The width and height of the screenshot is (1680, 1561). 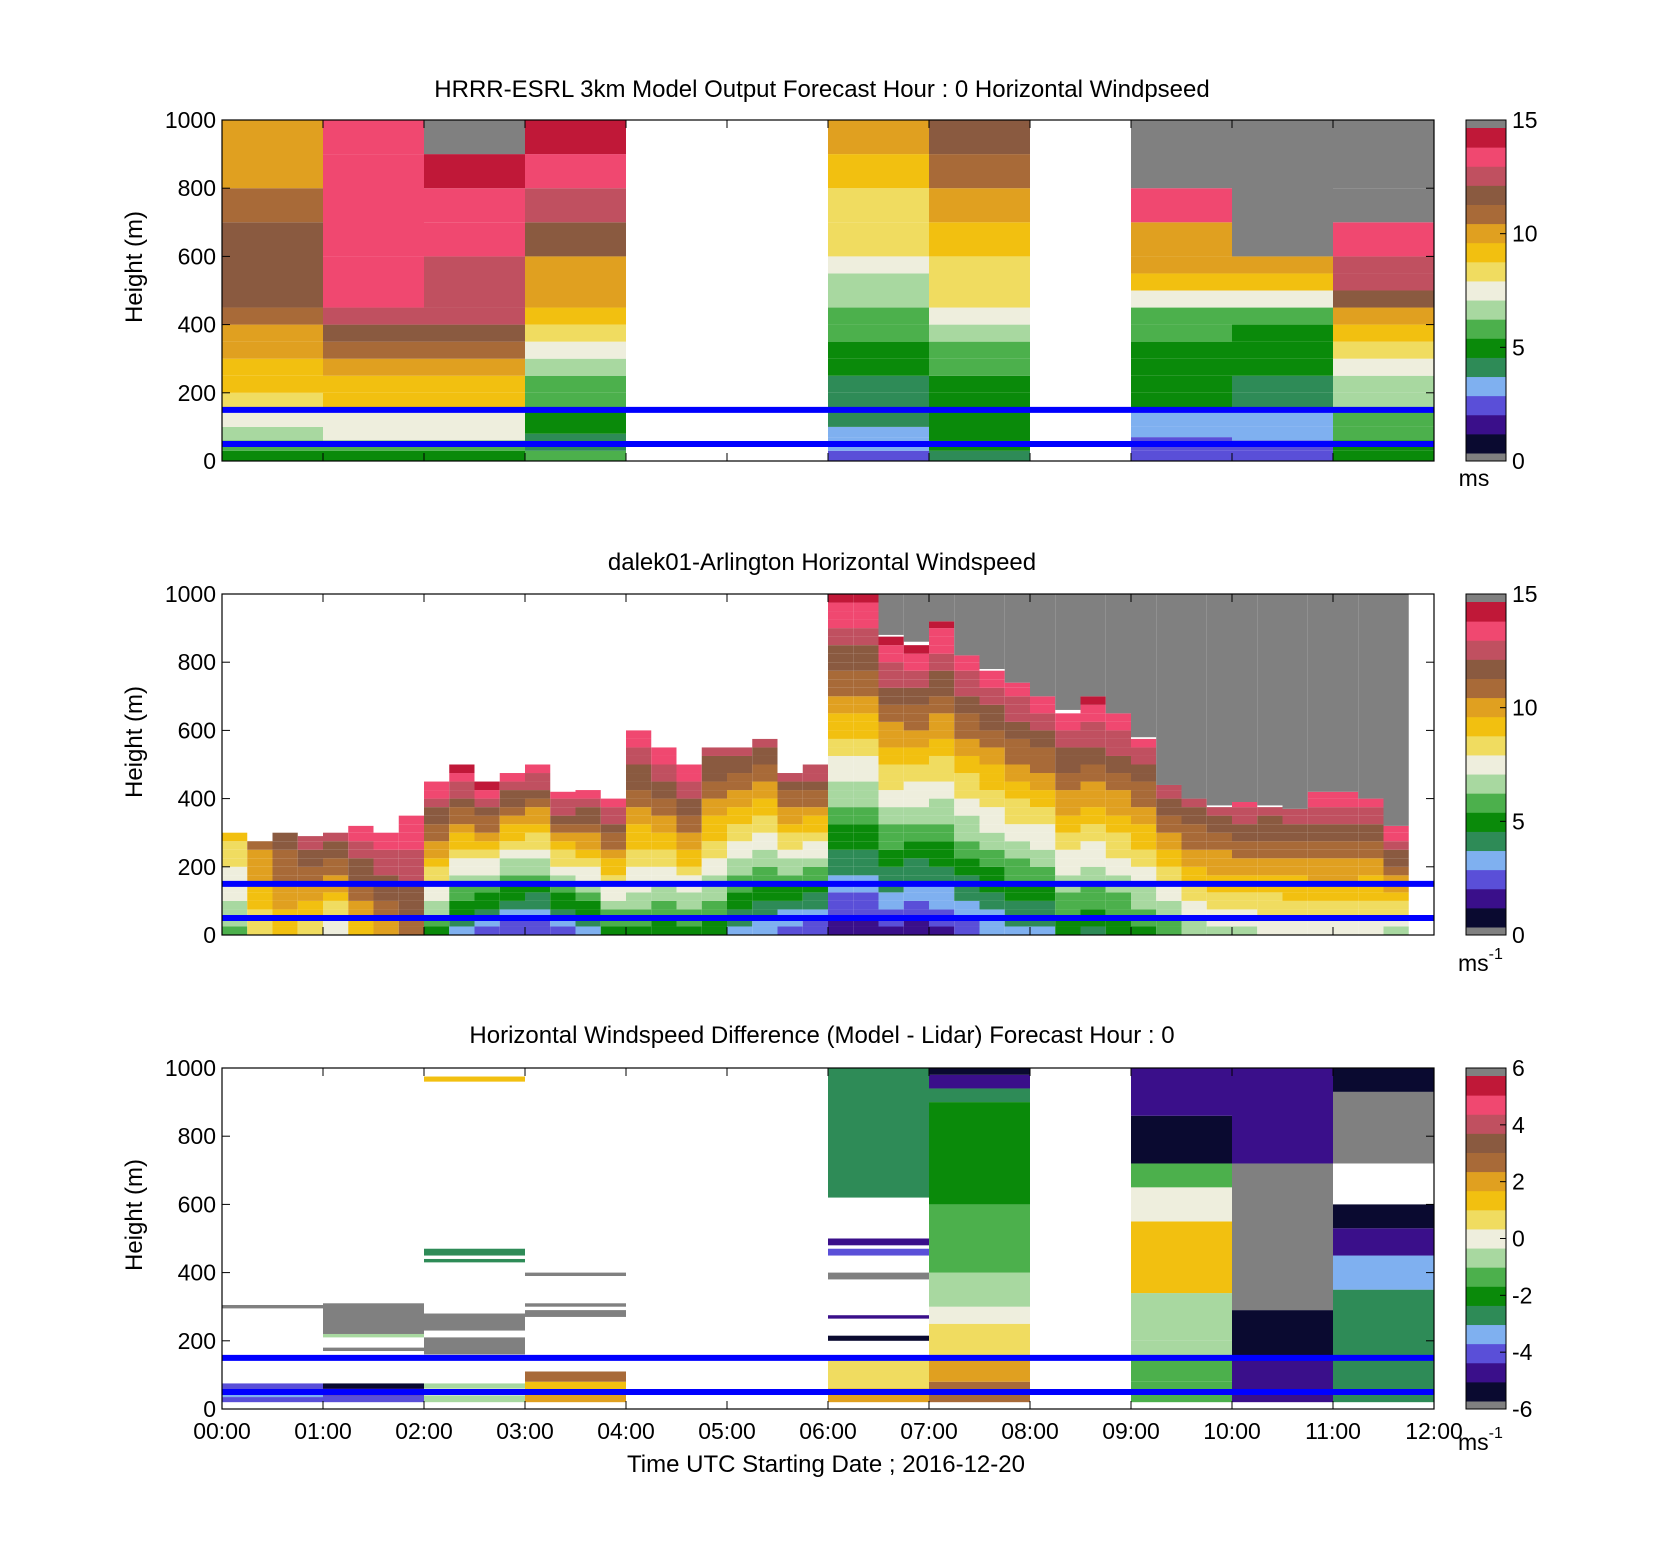 I want to click on x-tick-label: 11:00, so click(x=1333, y=1431).